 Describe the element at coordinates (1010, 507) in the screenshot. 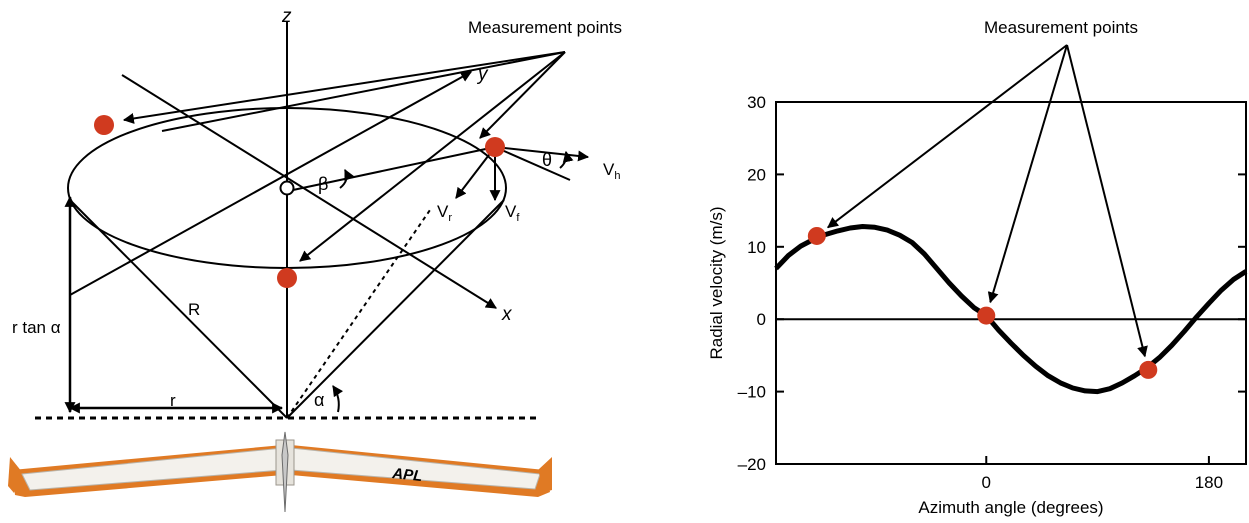

I see `x-axis-title: Azimuth angle (degrees)` at that location.